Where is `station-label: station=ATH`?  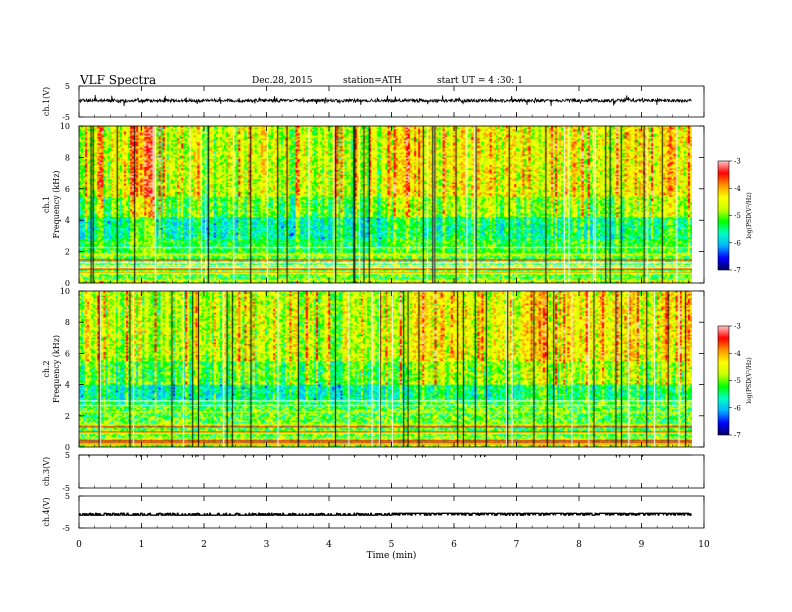 station-label: station=ATH is located at coordinates (372, 81).